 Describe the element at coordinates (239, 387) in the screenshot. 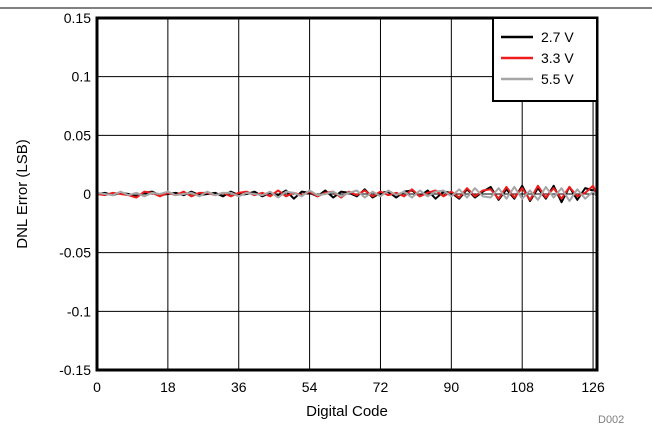

I see `x-tick-label: 36` at that location.